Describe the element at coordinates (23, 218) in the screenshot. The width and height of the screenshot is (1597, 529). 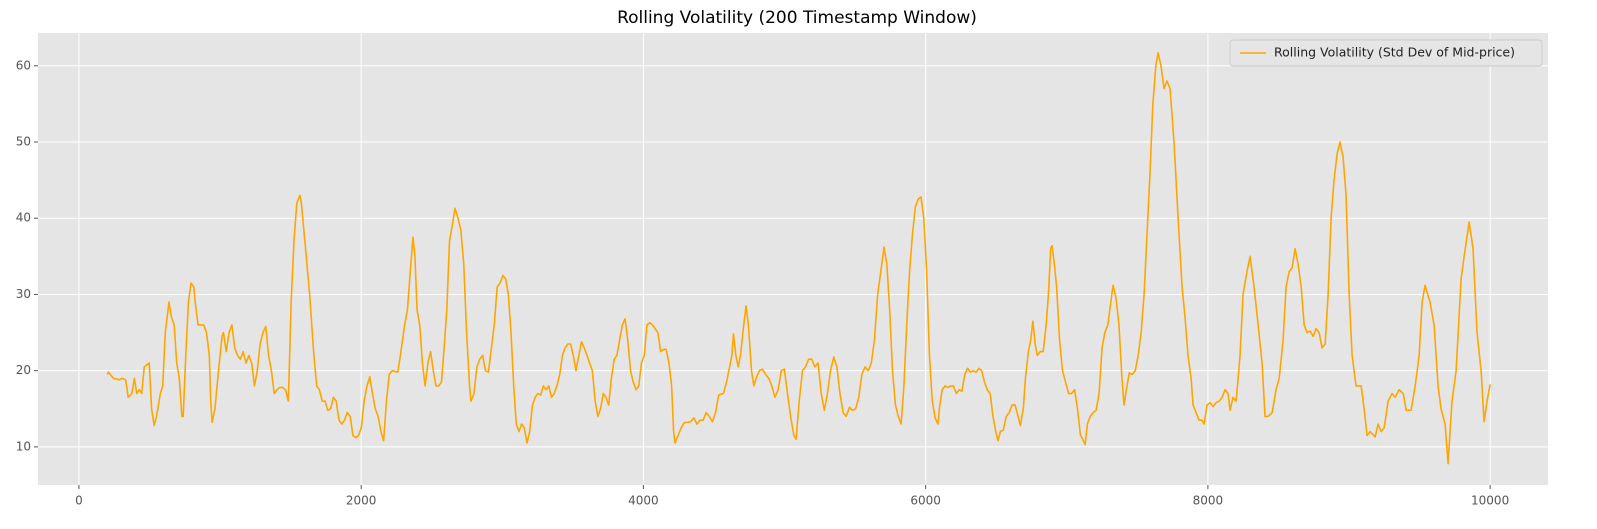
I see `y-tick-label: 40` at that location.